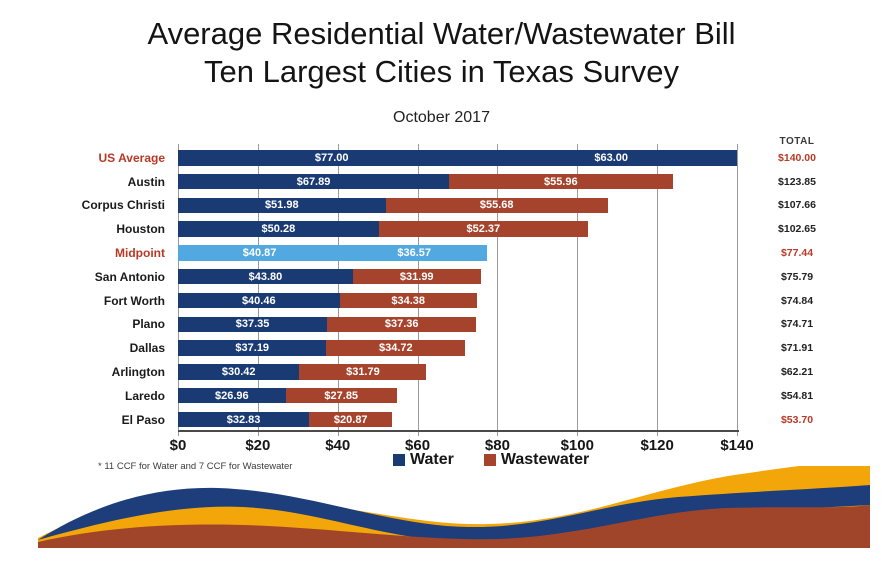 This screenshot has height=563, width=883. I want to click on row-total: $123.85, so click(797, 181).